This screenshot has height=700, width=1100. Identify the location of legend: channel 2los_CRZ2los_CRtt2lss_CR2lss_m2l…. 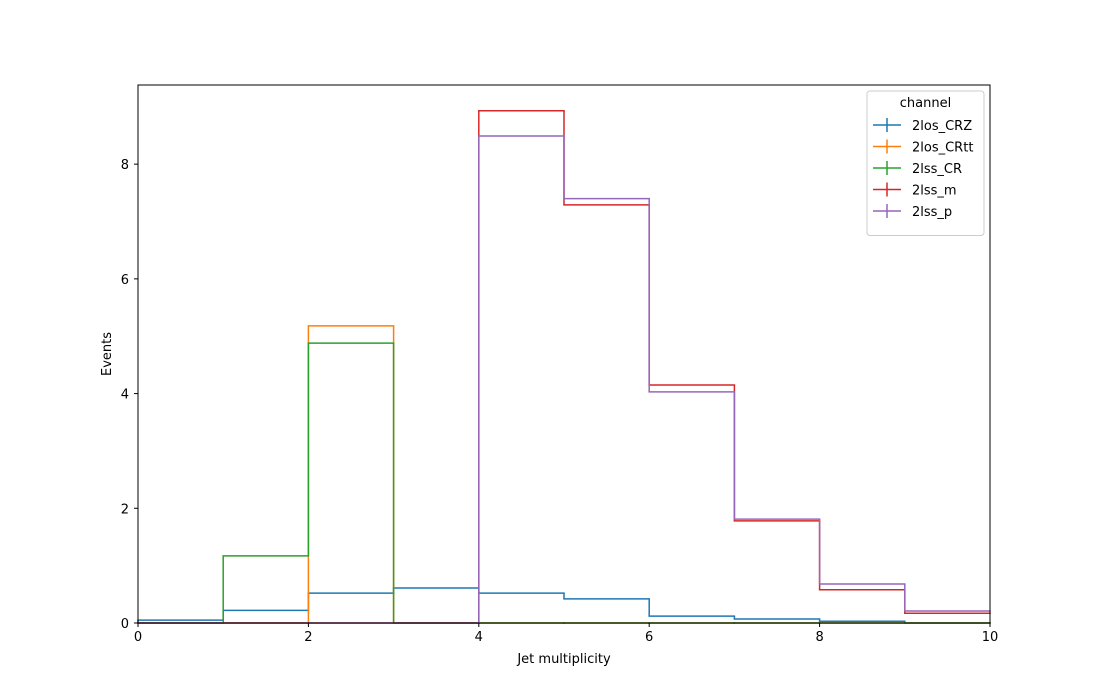
(925, 163).